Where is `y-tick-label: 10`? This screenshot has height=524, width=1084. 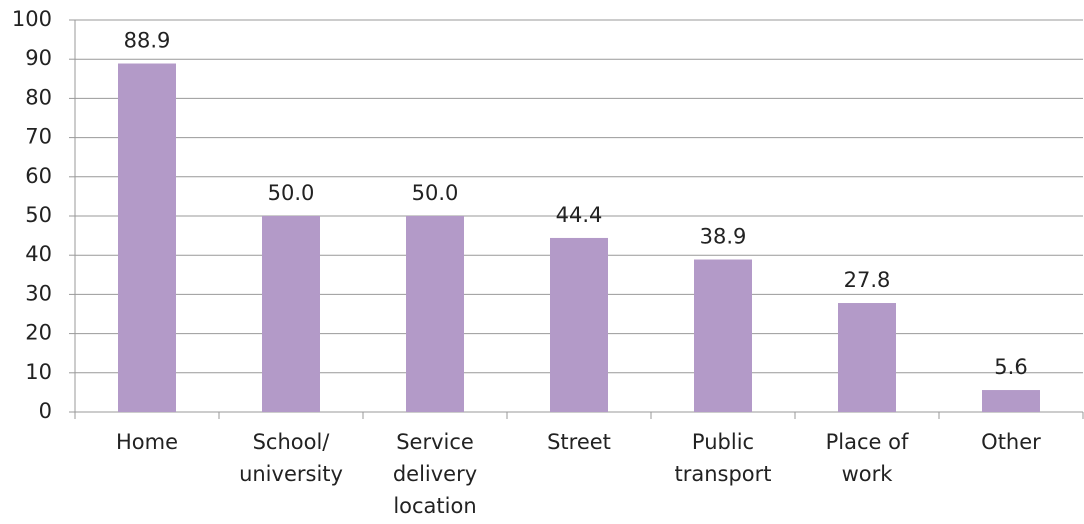
y-tick-label: 10 is located at coordinates (38, 372).